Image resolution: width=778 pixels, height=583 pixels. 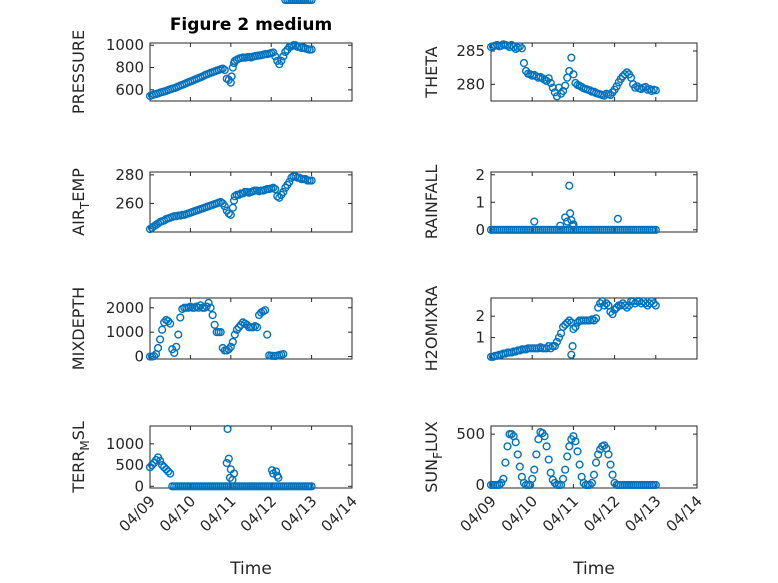 What do you see at coordinates (251, 25) in the screenshot?
I see `figure-title: Figure 2 medium` at bounding box center [251, 25].